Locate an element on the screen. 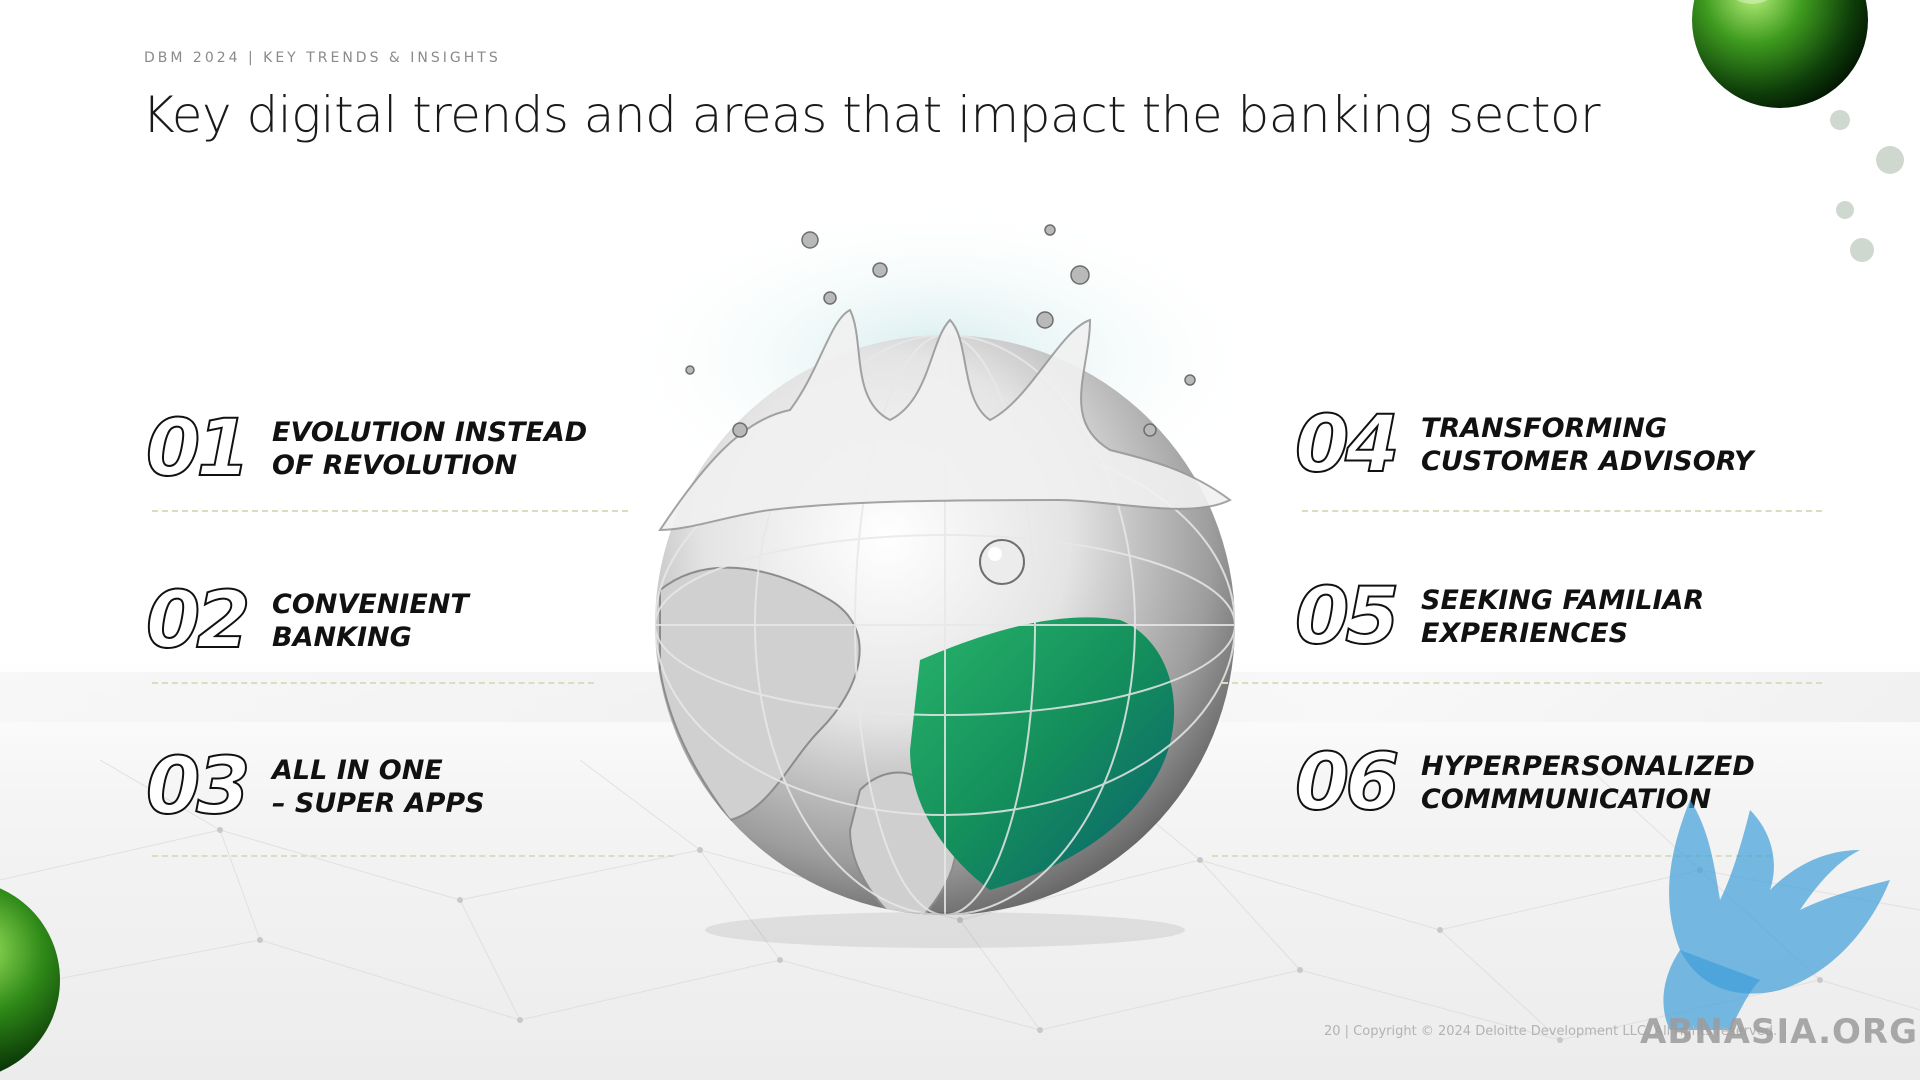  trend-number: 04 is located at coordinates (1347, 445).